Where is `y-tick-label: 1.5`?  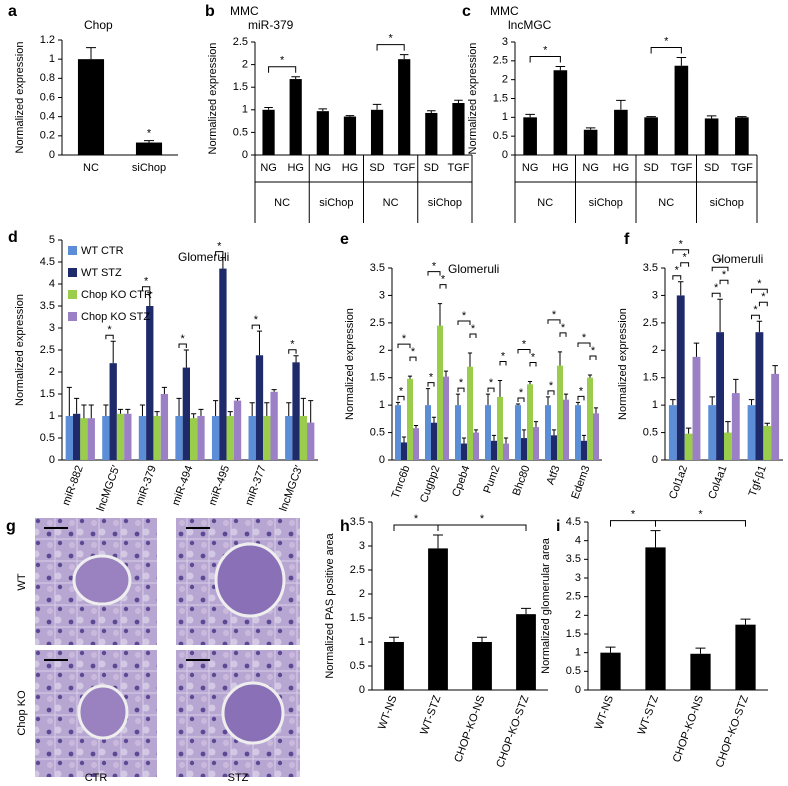 y-tick-label: 1.5 is located at coordinates (357, 618).